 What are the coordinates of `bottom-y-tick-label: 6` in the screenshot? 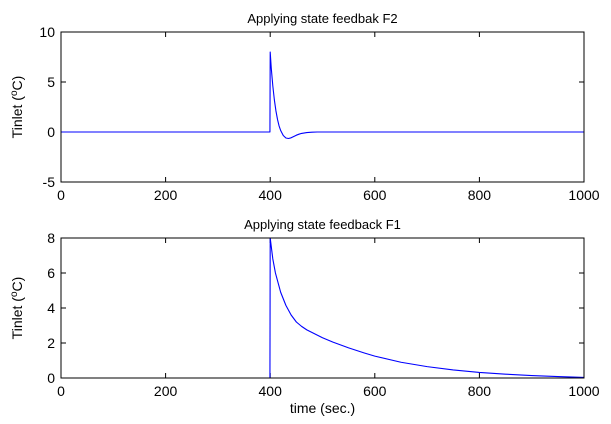 It's located at (51, 273).